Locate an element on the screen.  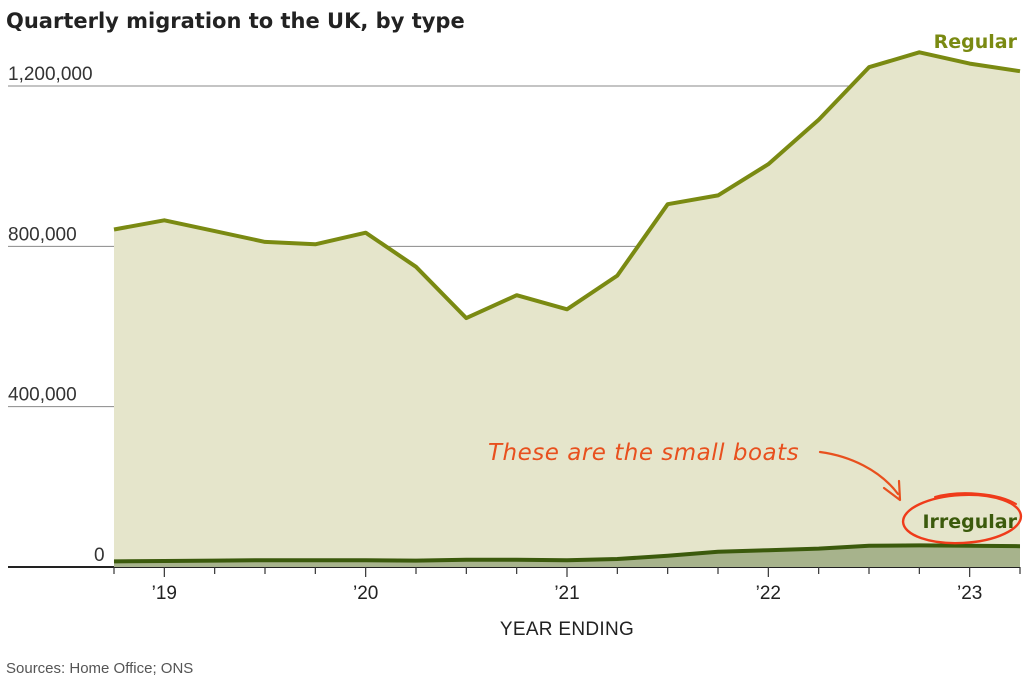
y-tick-label: 800,000 is located at coordinates (42, 234).